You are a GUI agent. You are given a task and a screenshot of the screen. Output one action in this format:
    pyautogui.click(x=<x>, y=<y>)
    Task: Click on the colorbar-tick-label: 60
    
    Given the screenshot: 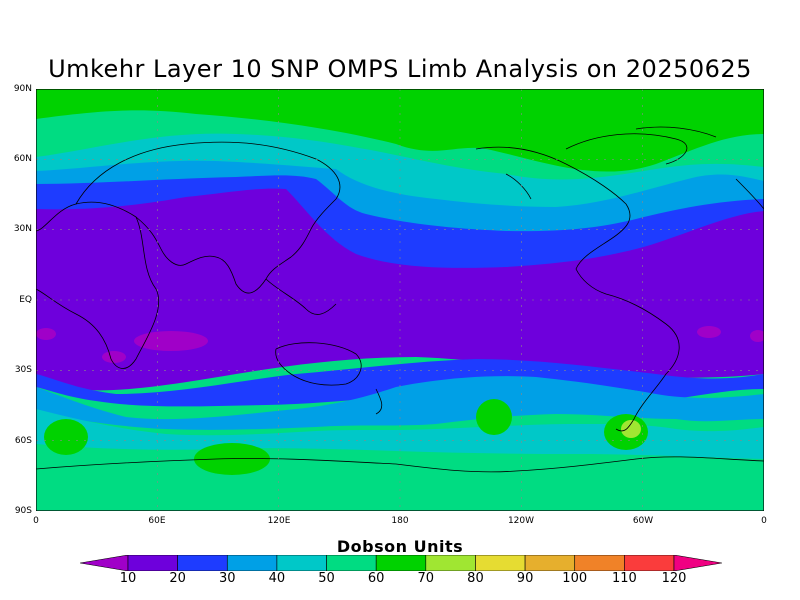 What is the action you would take?
    pyautogui.click(x=376, y=578)
    